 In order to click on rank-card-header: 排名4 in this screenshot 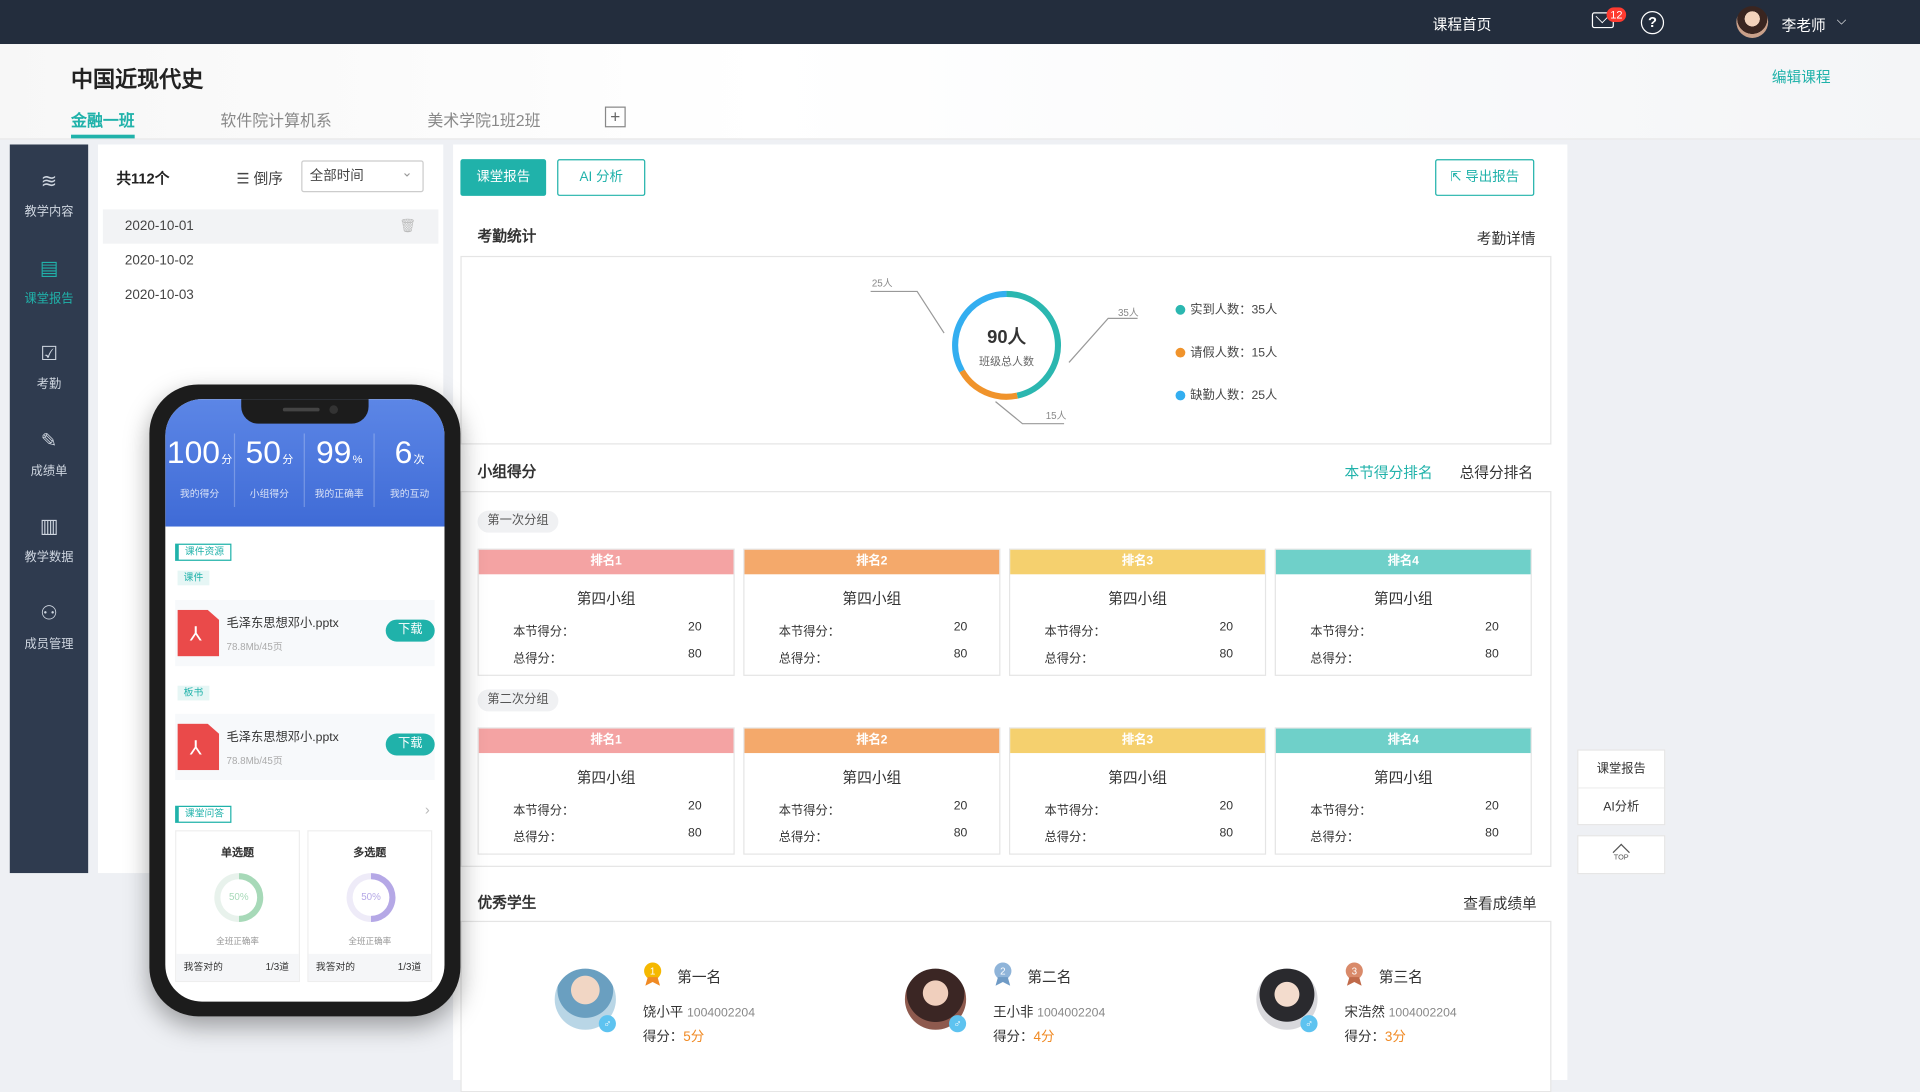, I will do `click(1403, 741)`.